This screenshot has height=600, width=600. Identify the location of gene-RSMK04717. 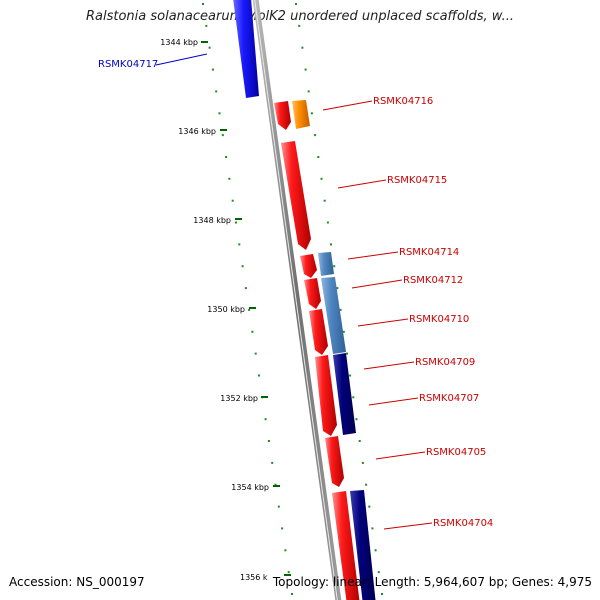
(246, 49).